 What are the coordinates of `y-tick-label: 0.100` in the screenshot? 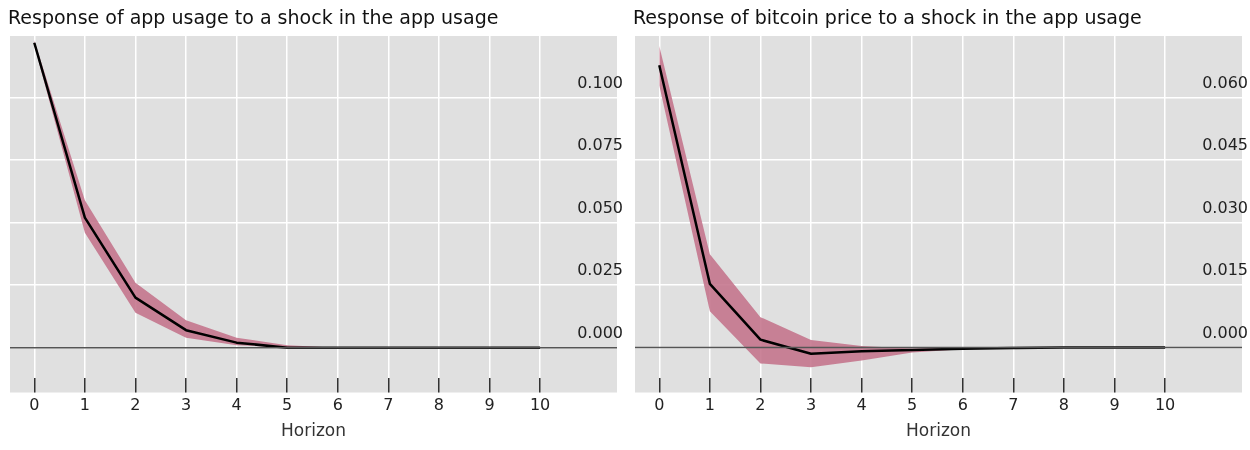 It's located at (600, 82).